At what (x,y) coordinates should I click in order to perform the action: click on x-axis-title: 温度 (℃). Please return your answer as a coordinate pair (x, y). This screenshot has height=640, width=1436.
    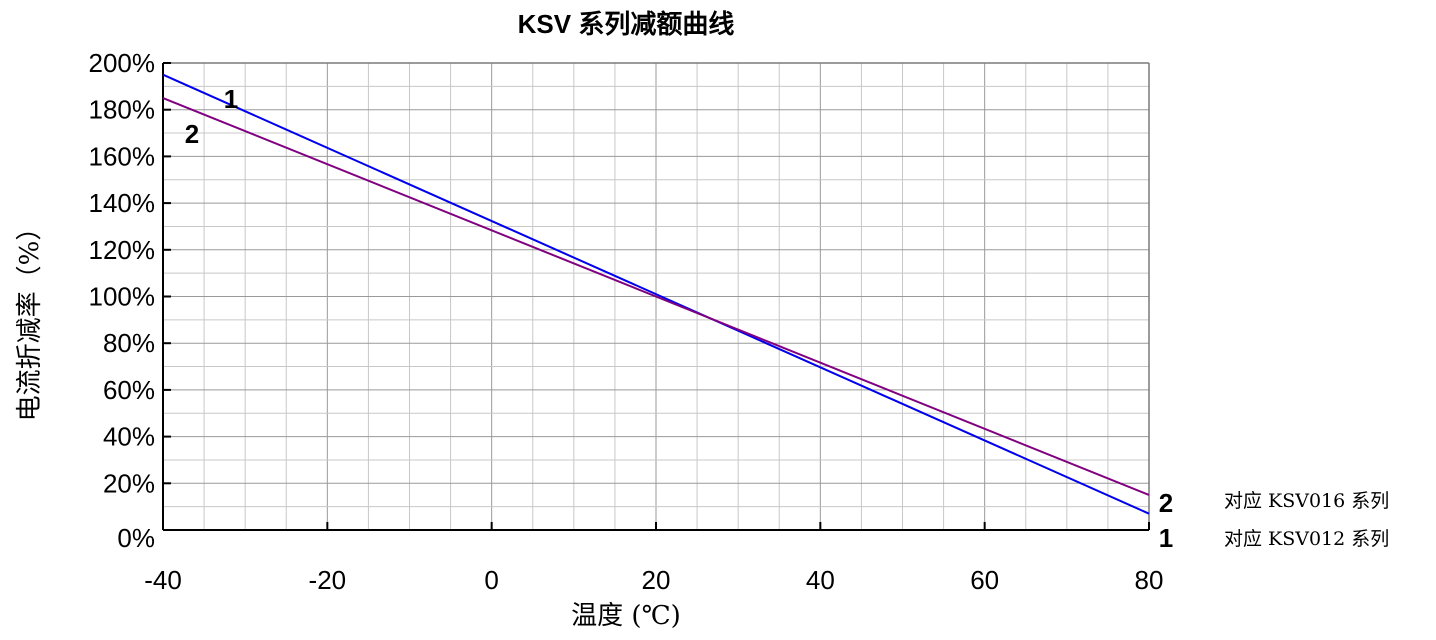
    Looking at the image, I should click on (626, 616).